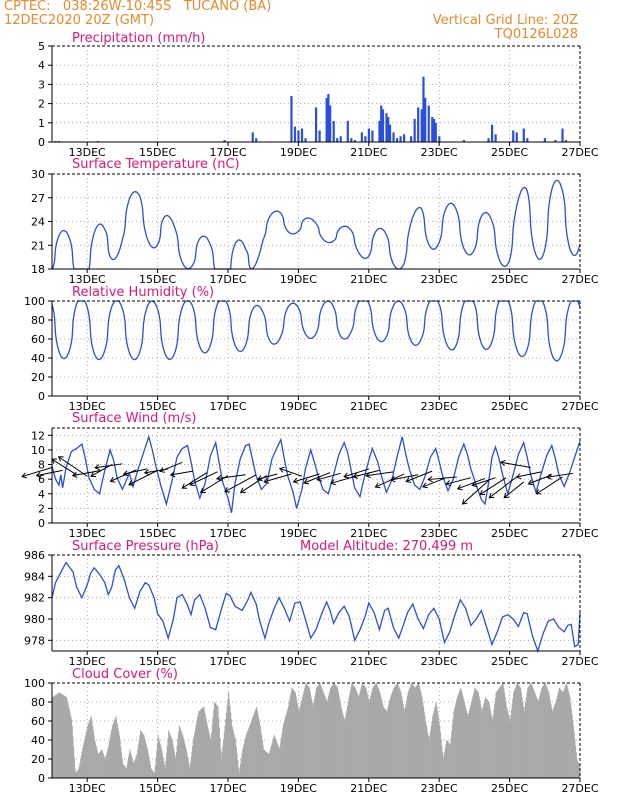  Describe the element at coordinates (227, 788) in the screenshot. I see `x-tick-label: 17DEC` at that location.